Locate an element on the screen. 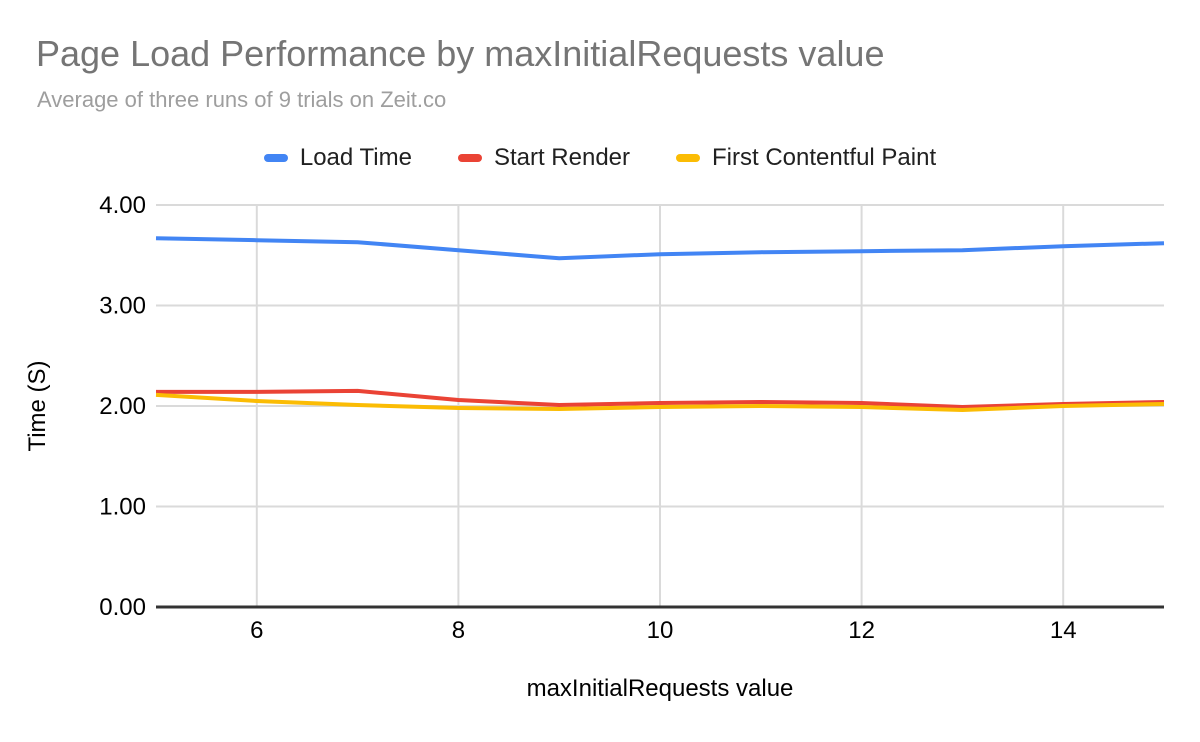 The height and width of the screenshot is (742, 1200). legend-label: Load Time is located at coordinates (355, 157).